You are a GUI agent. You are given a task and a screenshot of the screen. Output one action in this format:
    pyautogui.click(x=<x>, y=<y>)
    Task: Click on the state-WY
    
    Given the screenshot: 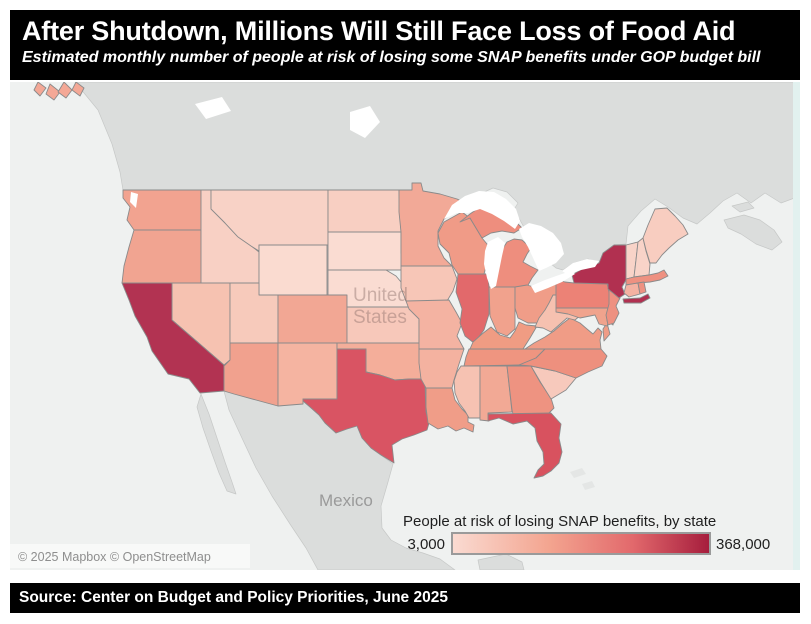 What is the action you would take?
    pyautogui.click(x=293, y=270)
    